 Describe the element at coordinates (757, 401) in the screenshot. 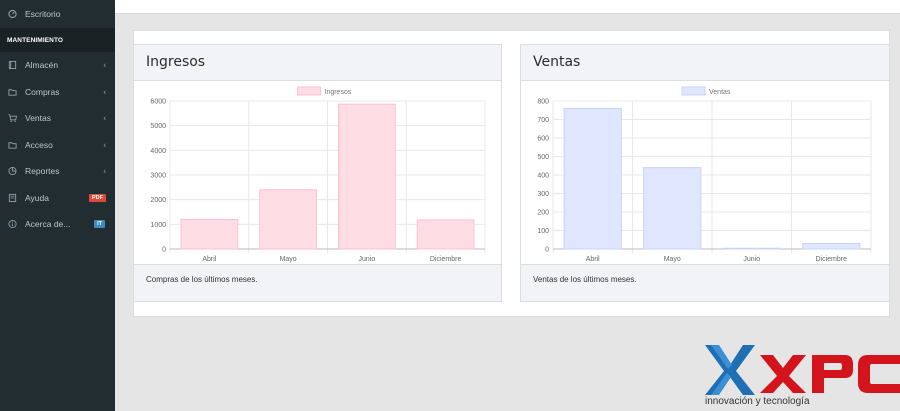

I see `logo-tagline: innovación y tecnología` at that location.